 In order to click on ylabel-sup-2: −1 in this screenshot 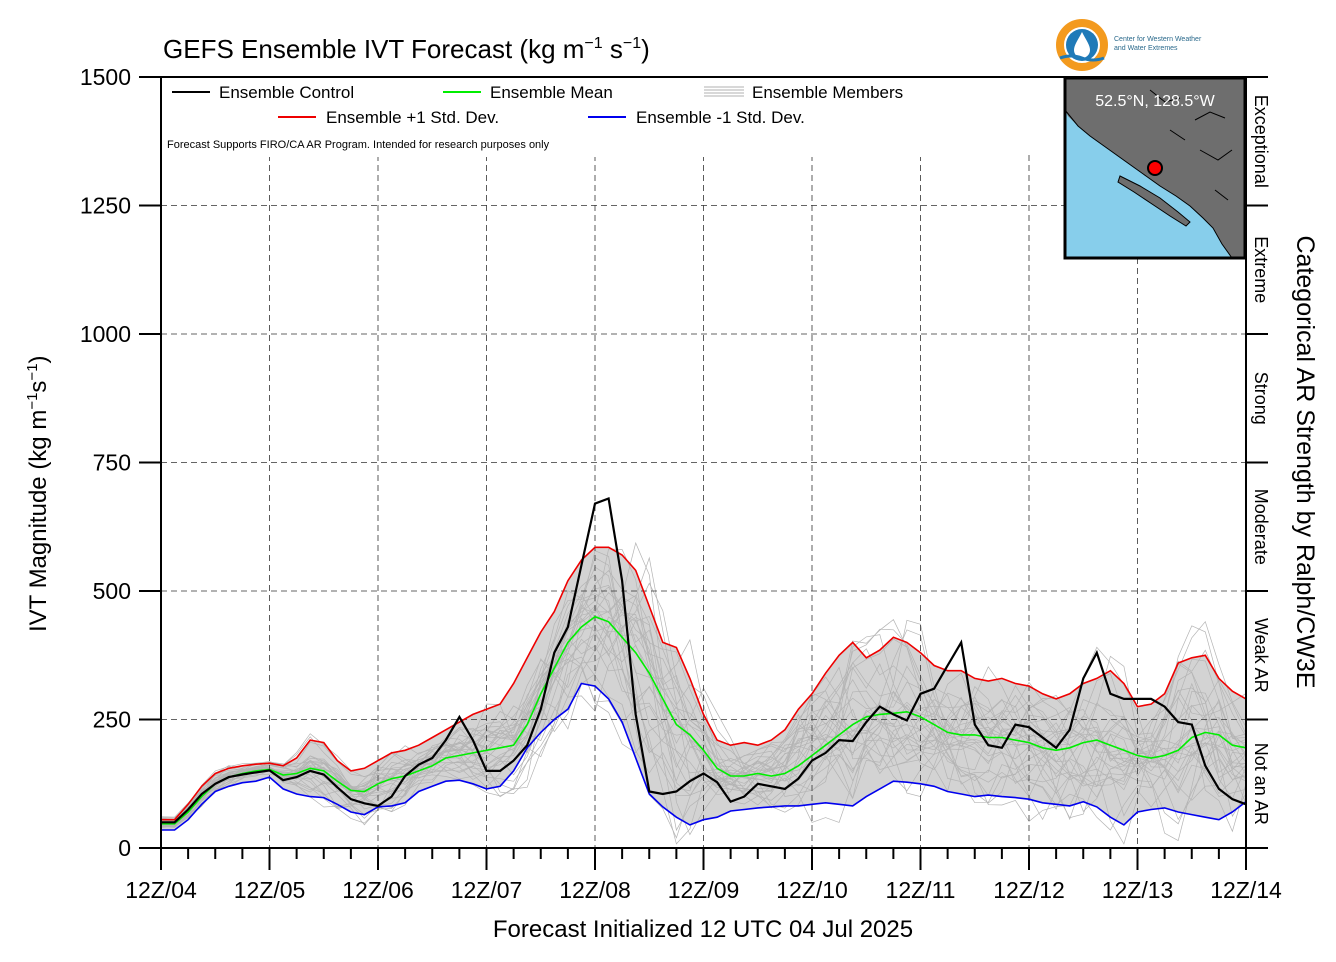, I will do `click(32, 371)`.